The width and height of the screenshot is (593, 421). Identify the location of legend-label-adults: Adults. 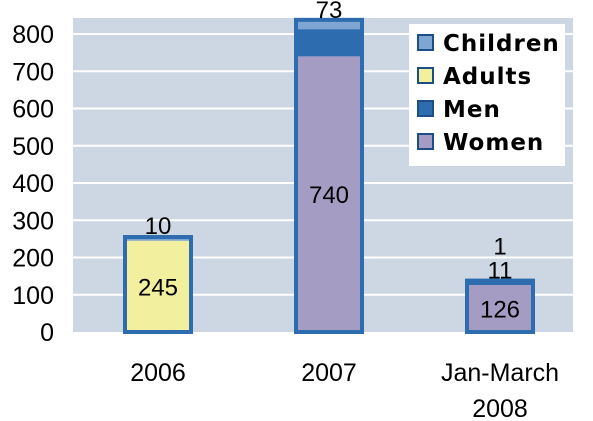
(487, 77).